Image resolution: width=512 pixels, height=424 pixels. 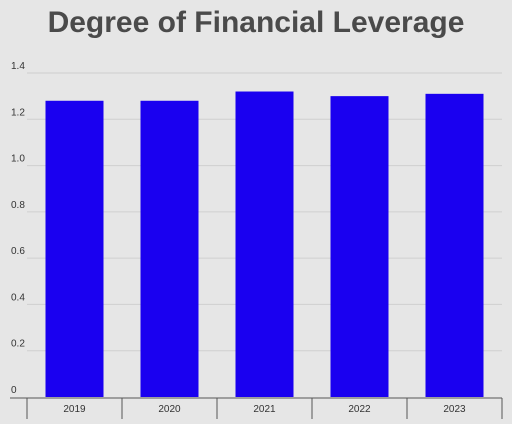 I want to click on x-tick-label: 2022, so click(x=359, y=409).